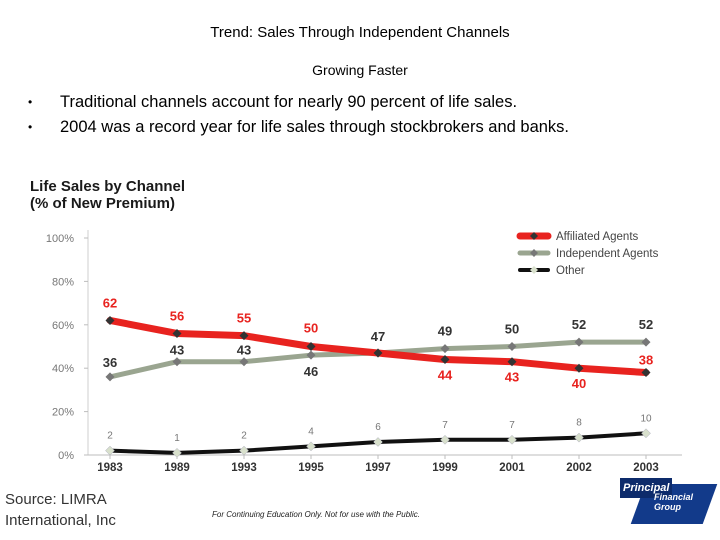 Image resolution: width=720 pixels, height=540 pixels. I want to click on y-tick-label: 60%, so click(63, 326).